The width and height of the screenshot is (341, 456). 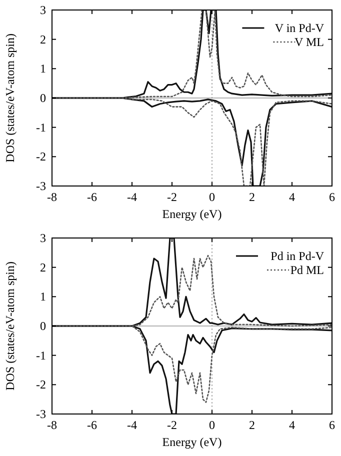 I want to click on legend-label: V ML, so click(x=309, y=42).